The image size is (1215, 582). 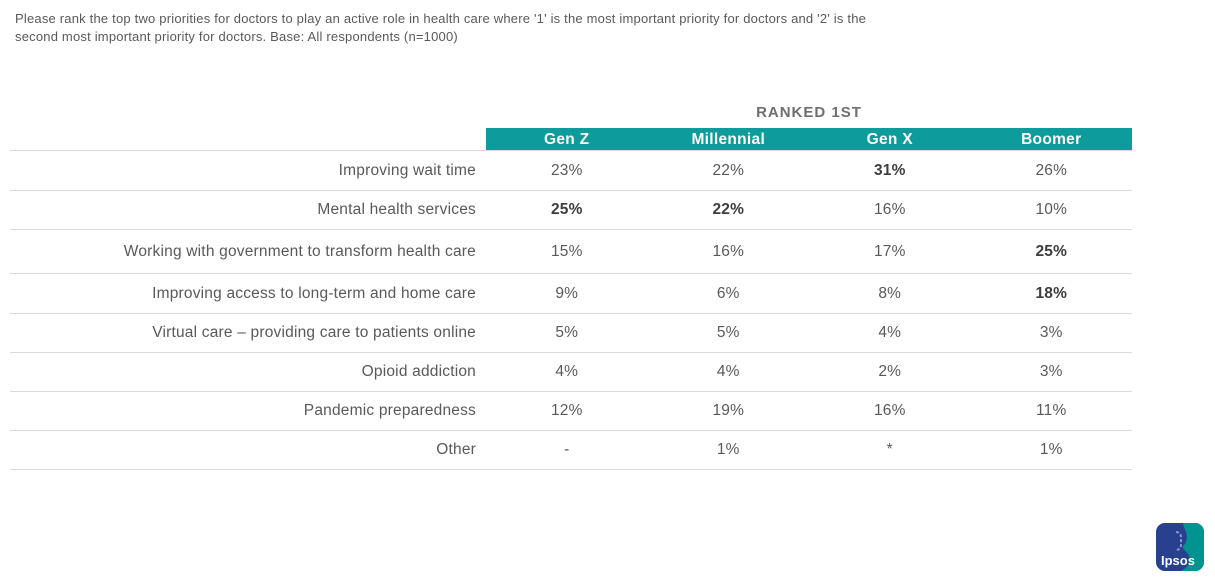 I want to click on table-cell: 19%, so click(x=728, y=410).